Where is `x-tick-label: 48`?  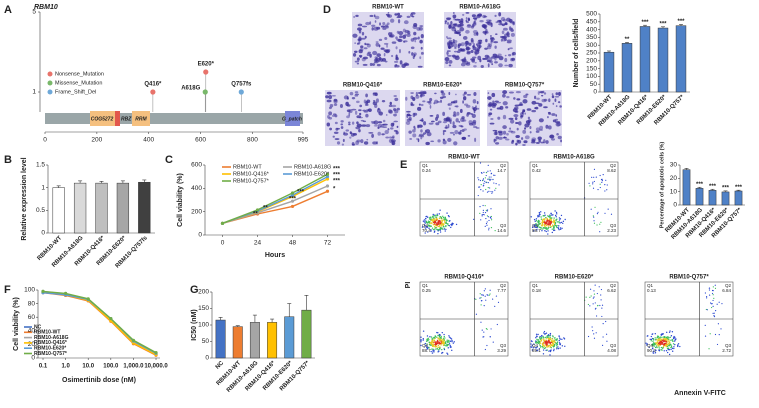
x-tick-label: 48 is located at coordinates (293, 243).